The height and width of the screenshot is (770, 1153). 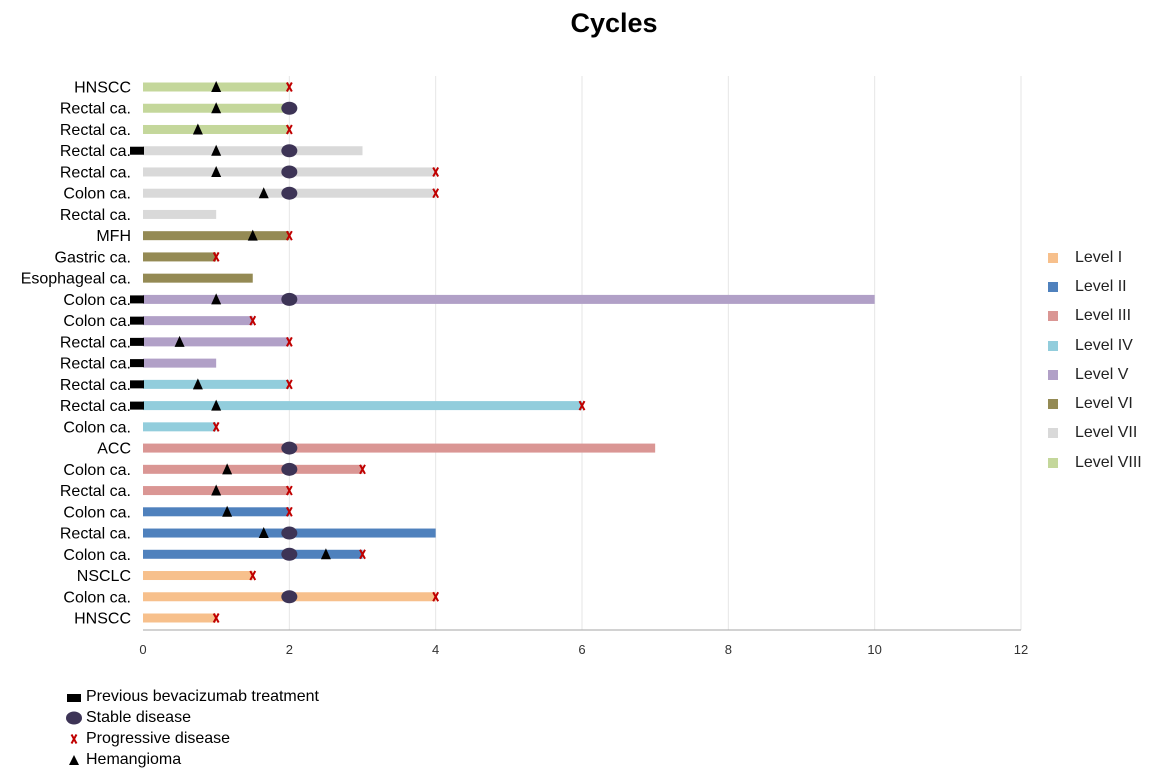 I want to click on legend-label: Level II, so click(x=1101, y=286).